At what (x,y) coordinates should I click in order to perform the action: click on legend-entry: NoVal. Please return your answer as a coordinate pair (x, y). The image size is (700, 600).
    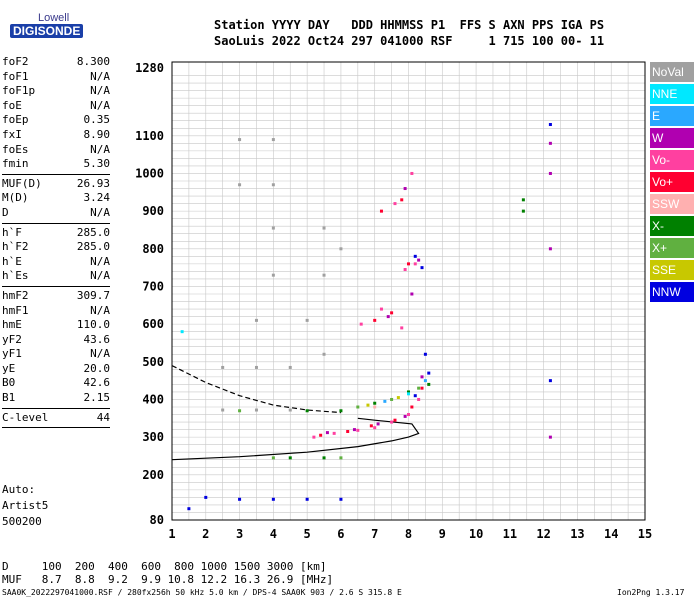
    Looking at the image, I should click on (672, 72).